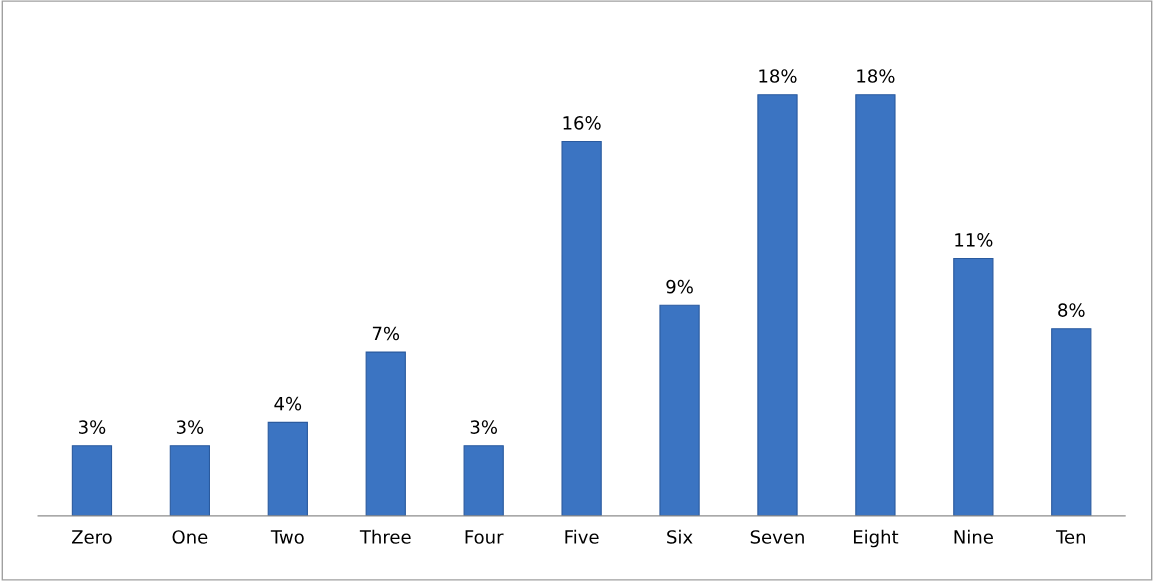 This screenshot has height=581, width=1154. I want to click on x-tick-label: Six, so click(680, 536).